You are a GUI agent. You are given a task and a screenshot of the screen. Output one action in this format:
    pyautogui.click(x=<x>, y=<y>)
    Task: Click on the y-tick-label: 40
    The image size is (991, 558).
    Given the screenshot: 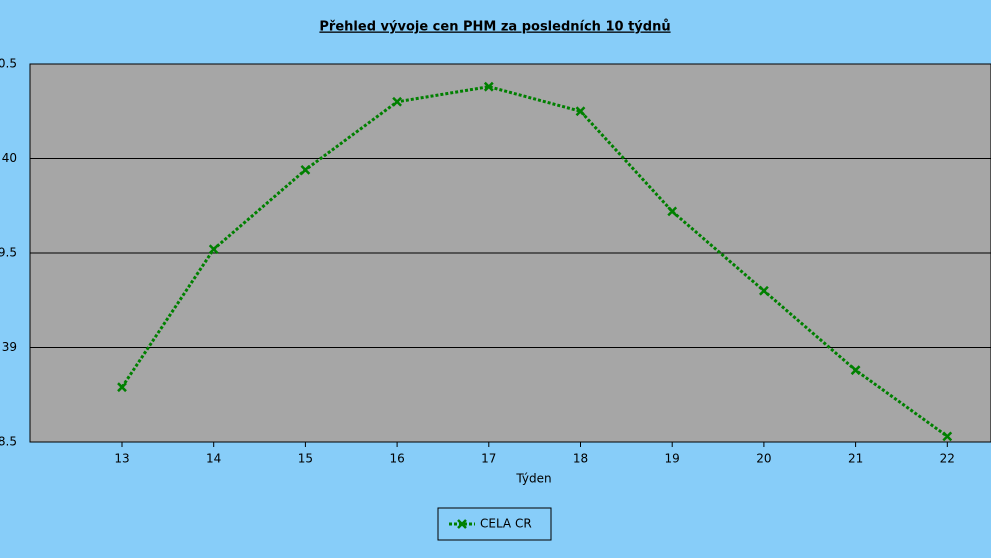 What is the action you would take?
    pyautogui.click(x=9, y=158)
    